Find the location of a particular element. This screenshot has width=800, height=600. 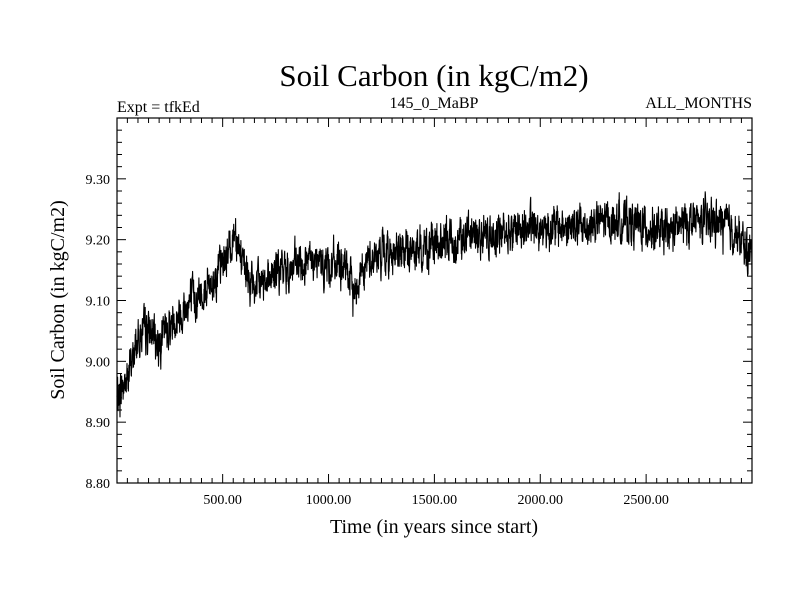

y-tick-label: 8.80 is located at coordinates (98, 484).